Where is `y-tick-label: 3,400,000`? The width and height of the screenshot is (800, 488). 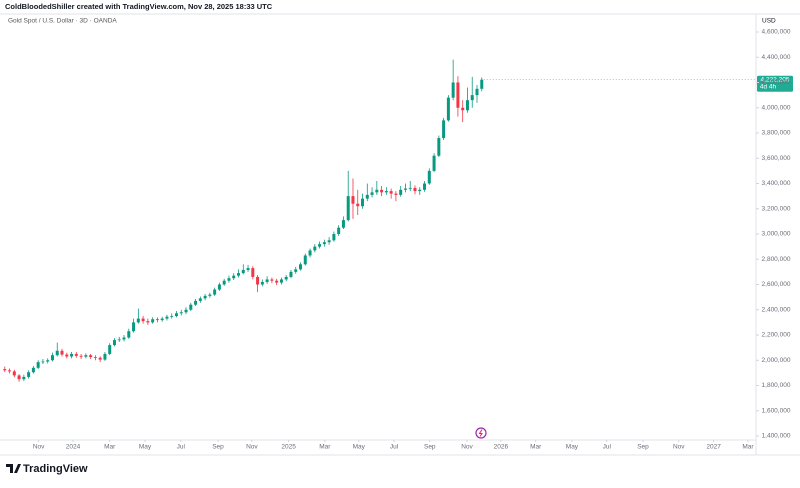
y-tick-label: 3,400,000 is located at coordinates (776, 183).